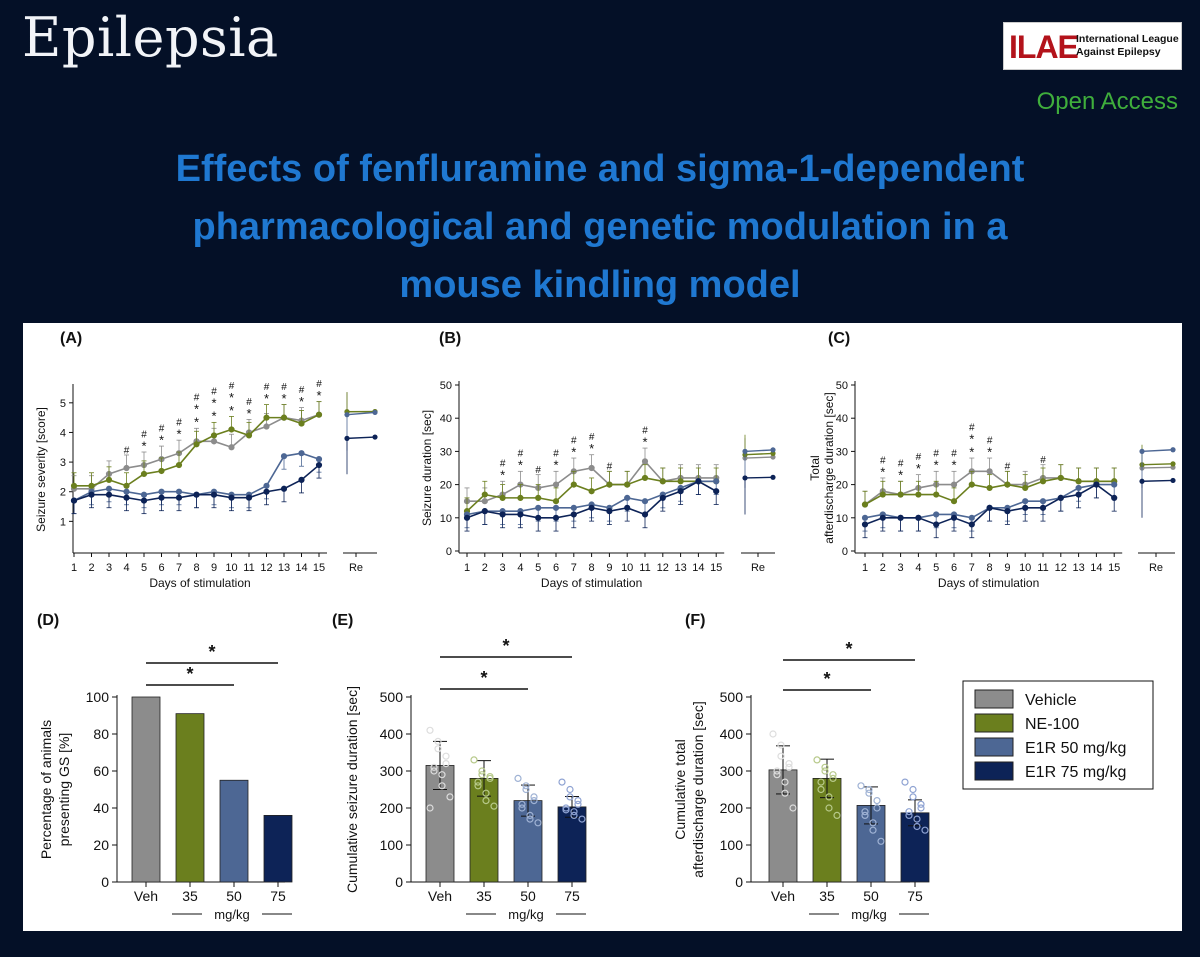 The width and height of the screenshot is (1200, 957). What do you see at coordinates (1096, 568) in the screenshot?
I see `x-tick-label: 14` at bounding box center [1096, 568].